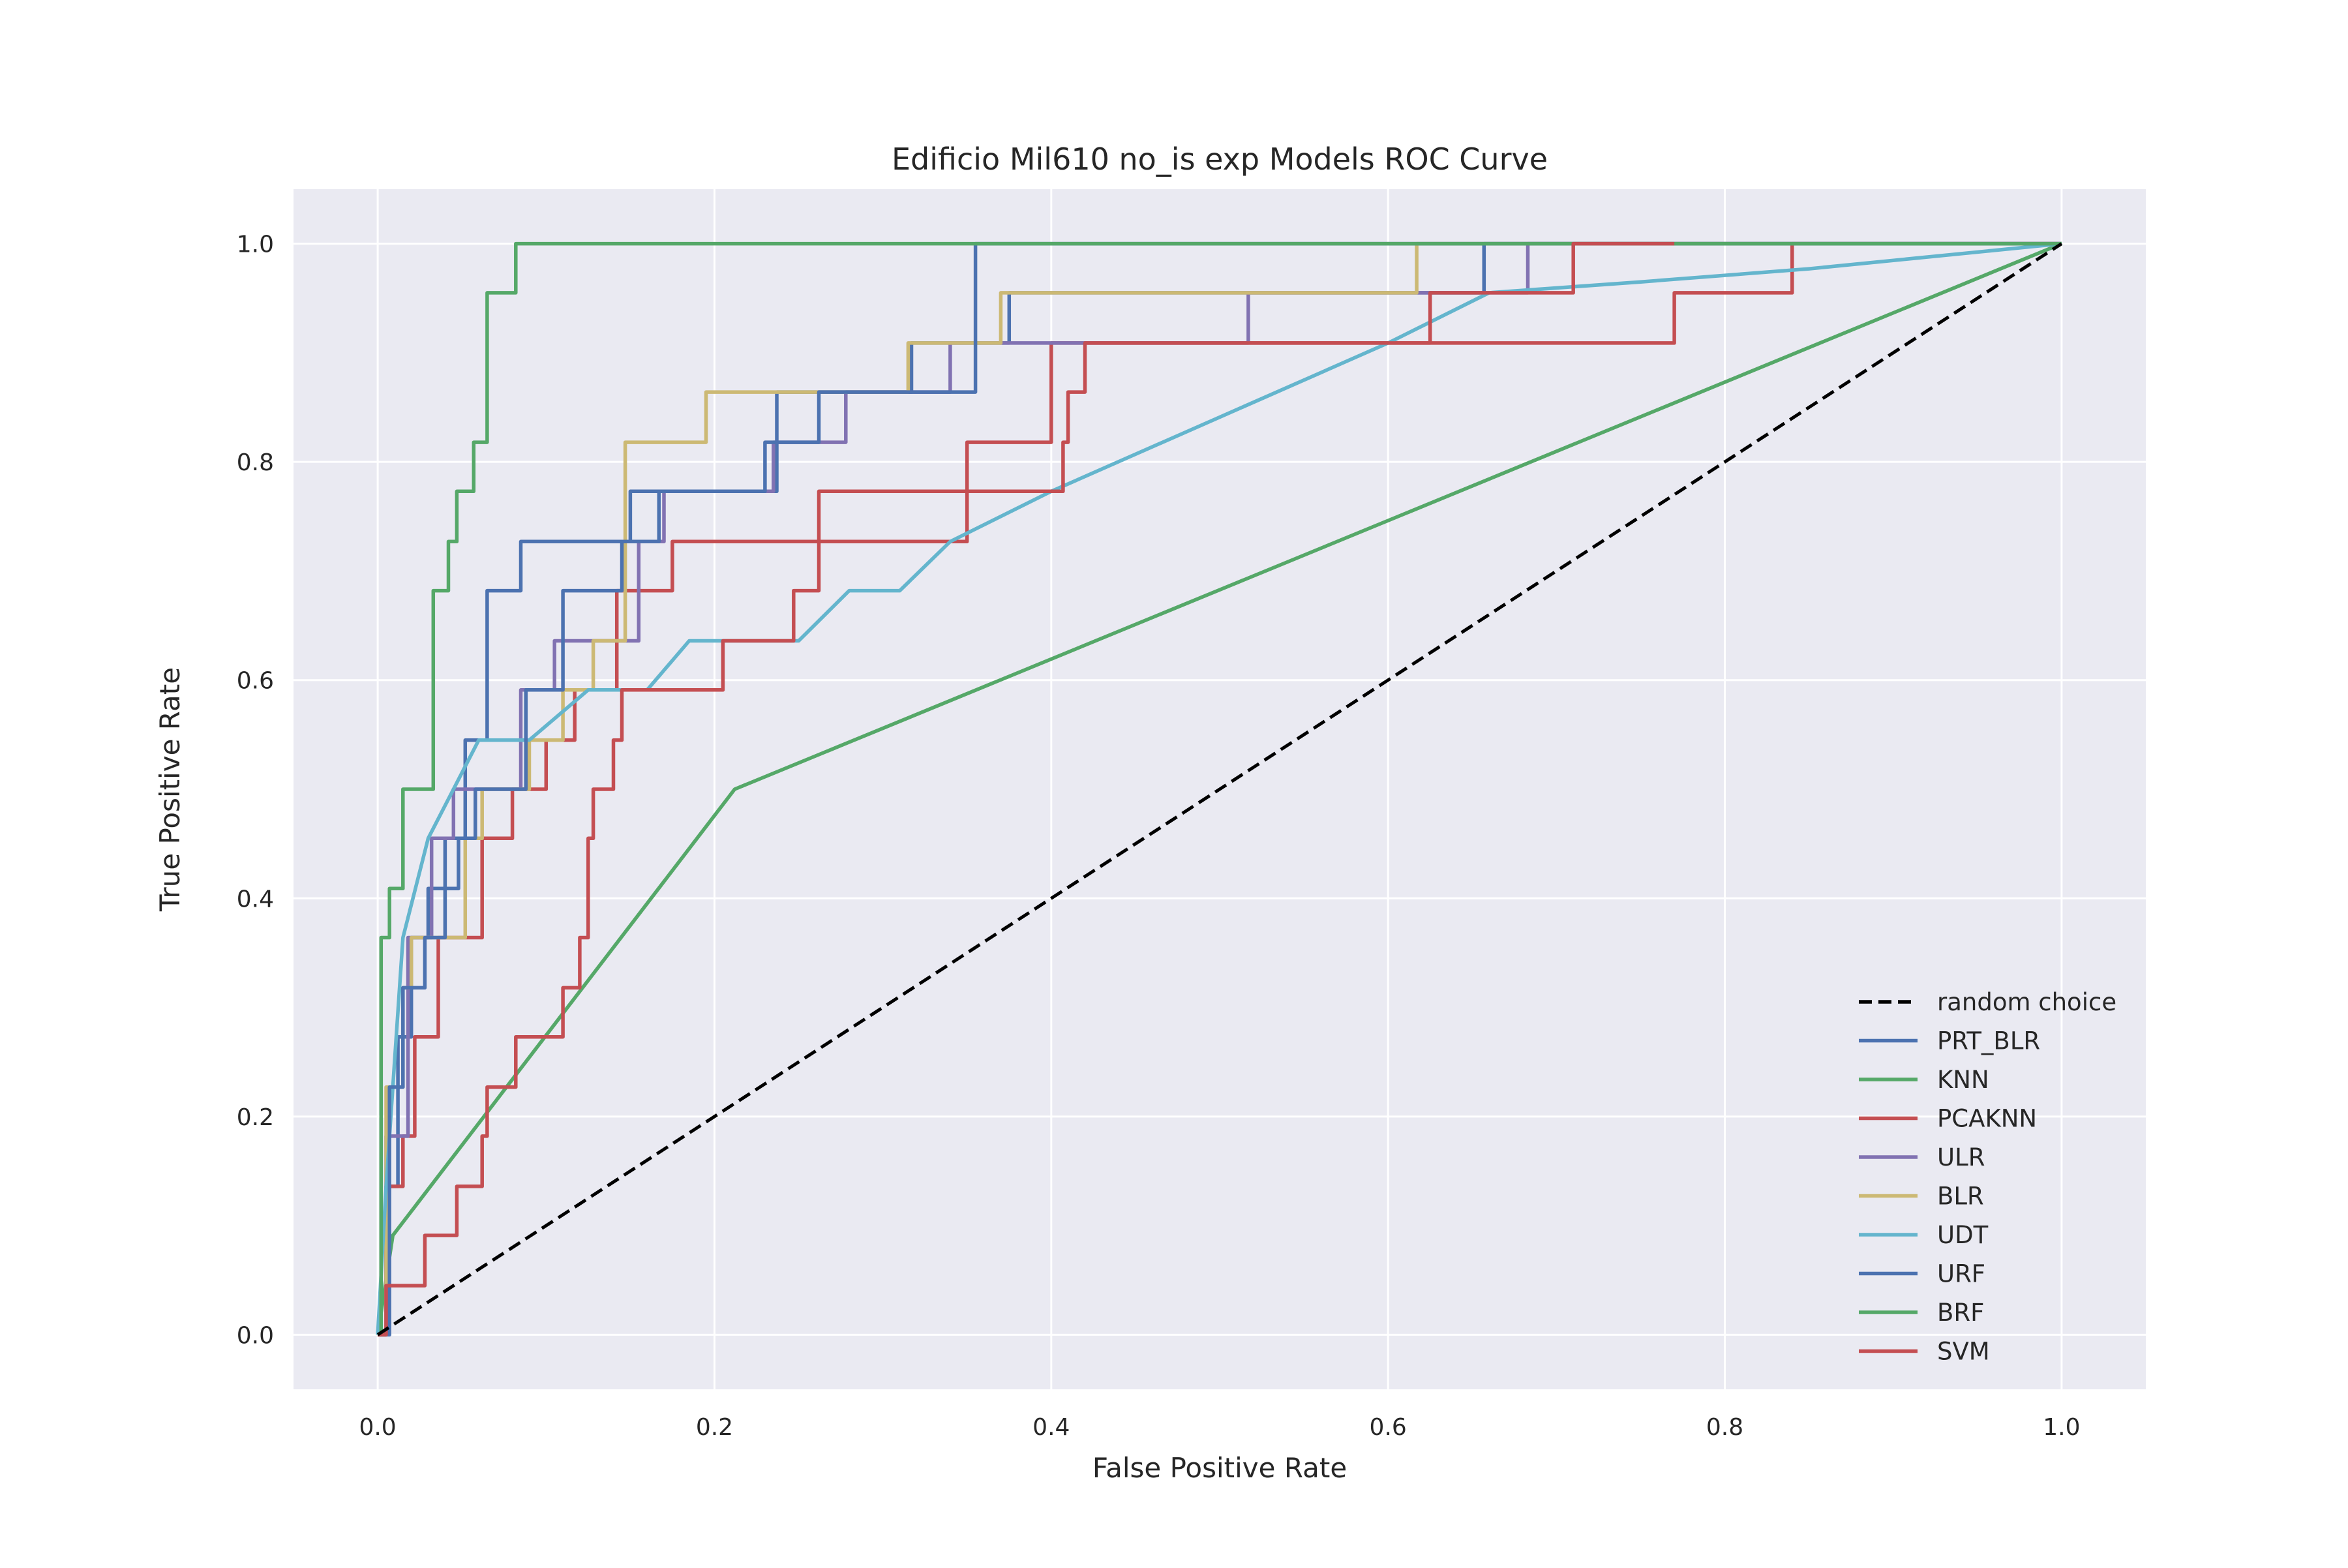 The height and width of the screenshot is (1568, 2348). What do you see at coordinates (1220, 1468) in the screenshot?
I see `x-axis-label: False Positive Rate` at bounding box center [1220, 1468].